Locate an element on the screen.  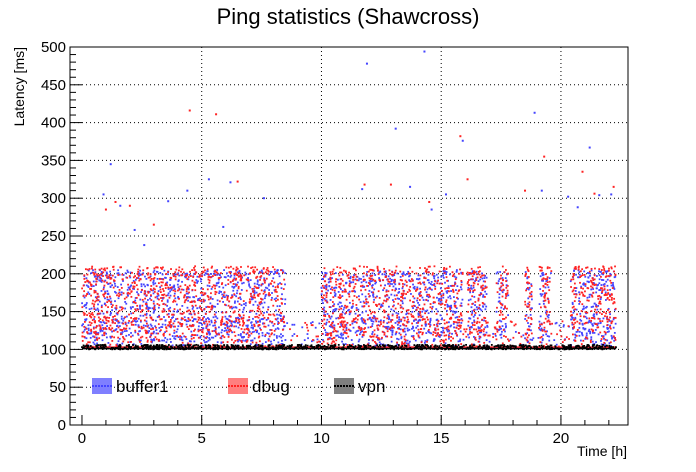
outlier-point is located at coordinates (263, 198).